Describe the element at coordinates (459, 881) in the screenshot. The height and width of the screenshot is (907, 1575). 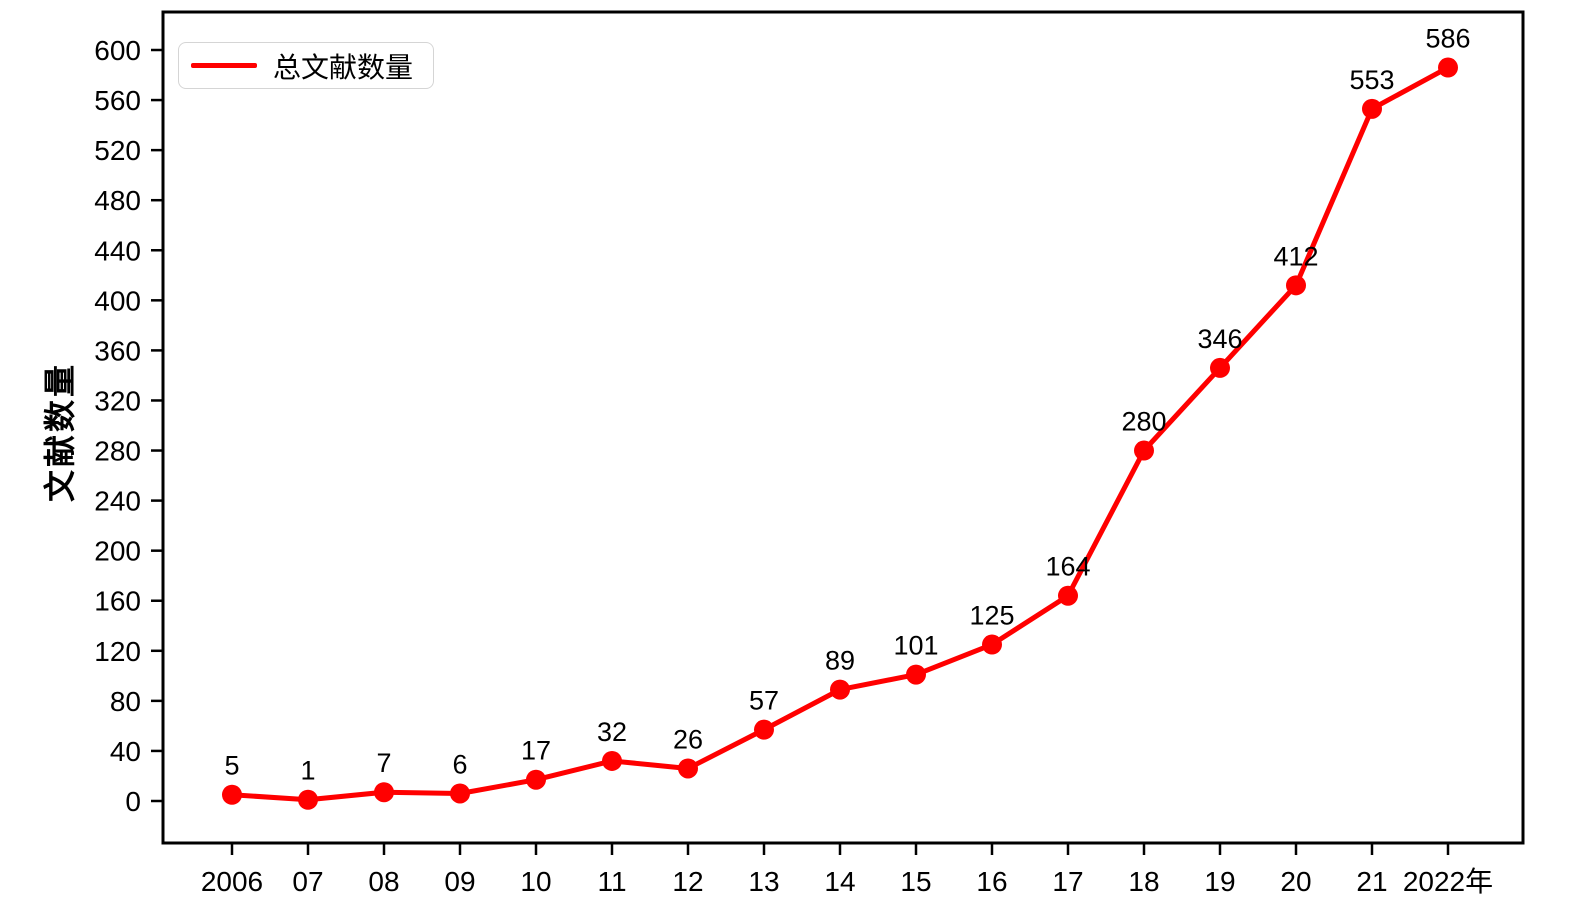
I see `x-tick-label: 09` at that location.